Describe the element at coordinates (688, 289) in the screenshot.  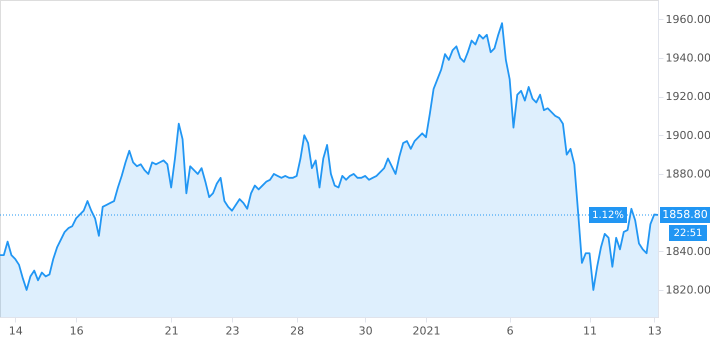
I see `y-tick-label: 1820.00` at that location.